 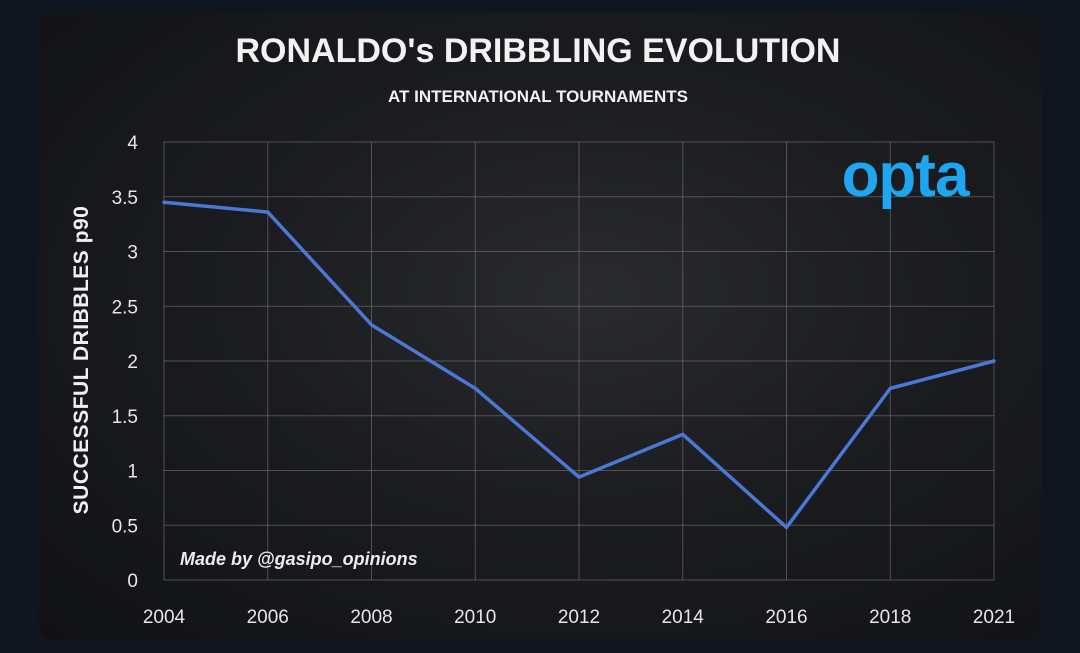 I want to click on x-tick-label: 2014, so click(x=683, y=617).